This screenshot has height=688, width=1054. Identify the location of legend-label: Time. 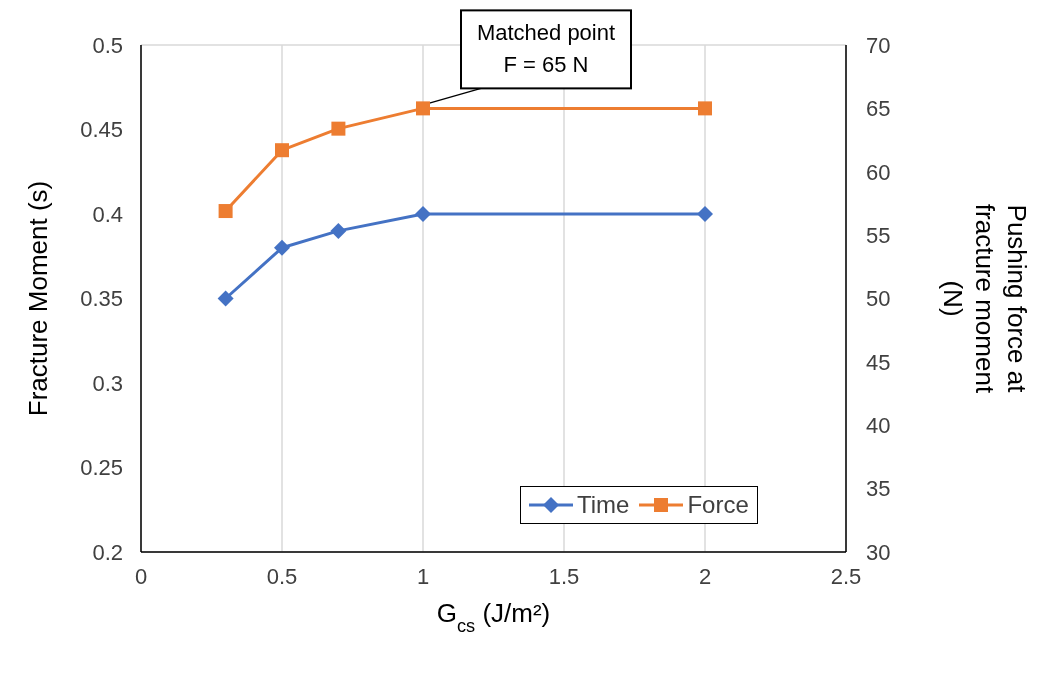
(603, 505).